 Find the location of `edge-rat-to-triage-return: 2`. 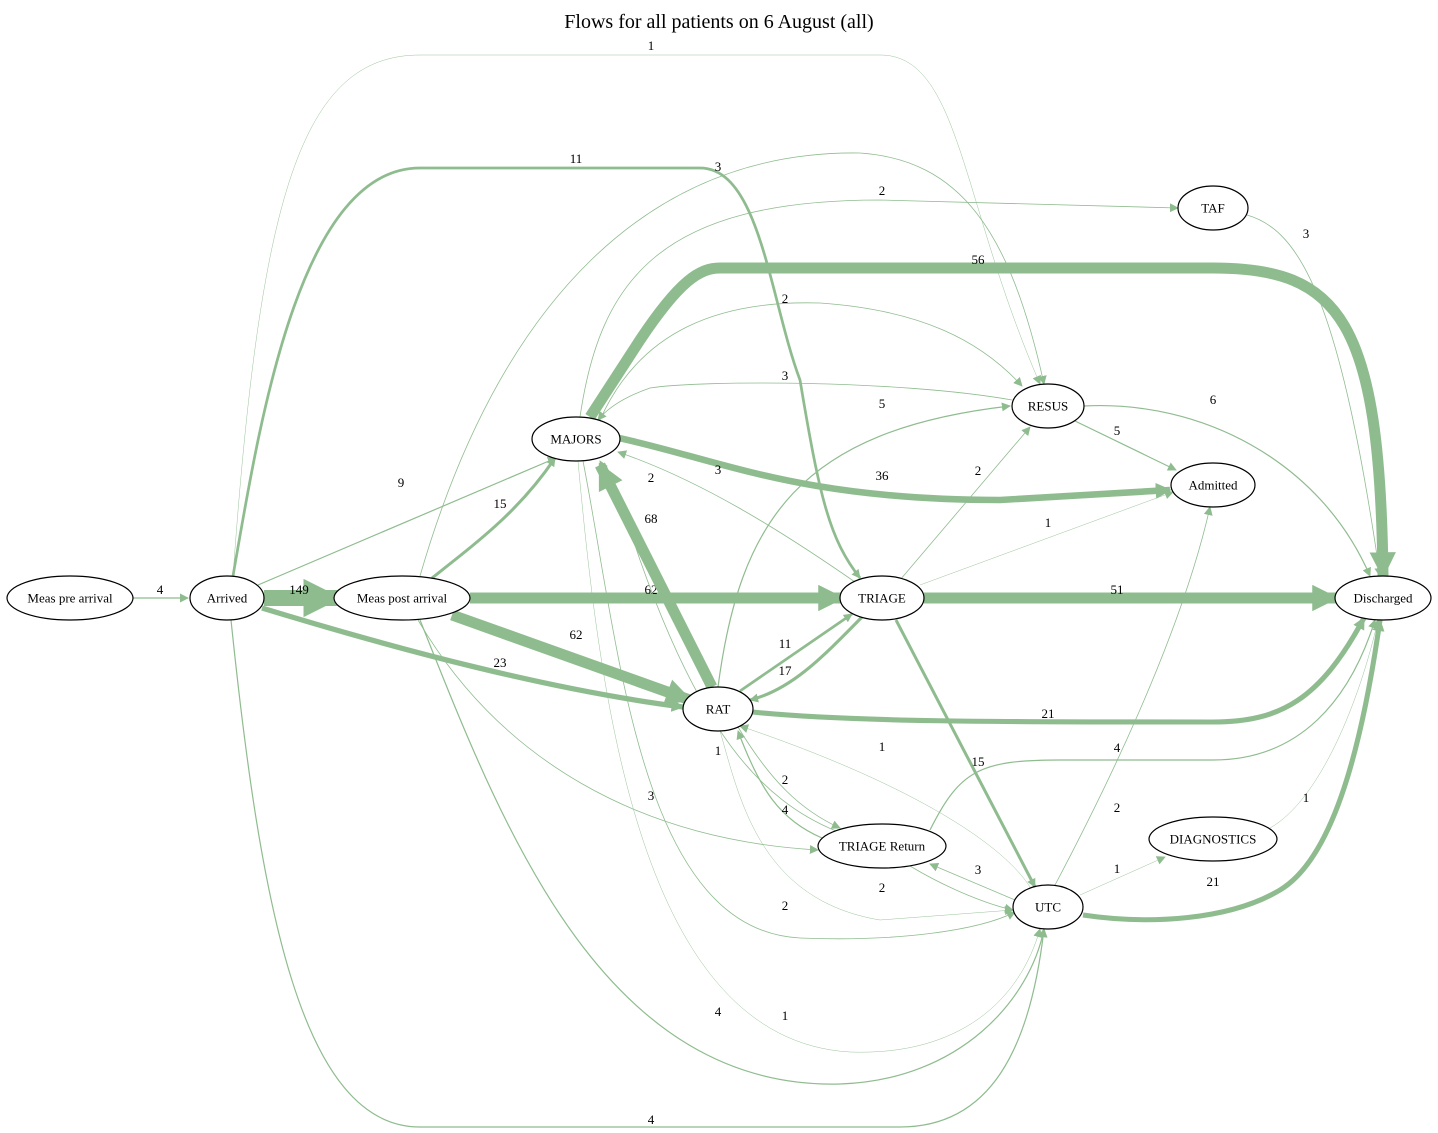

edge-rat-to-triage-return: 2 is located at coordinates (789, 777).